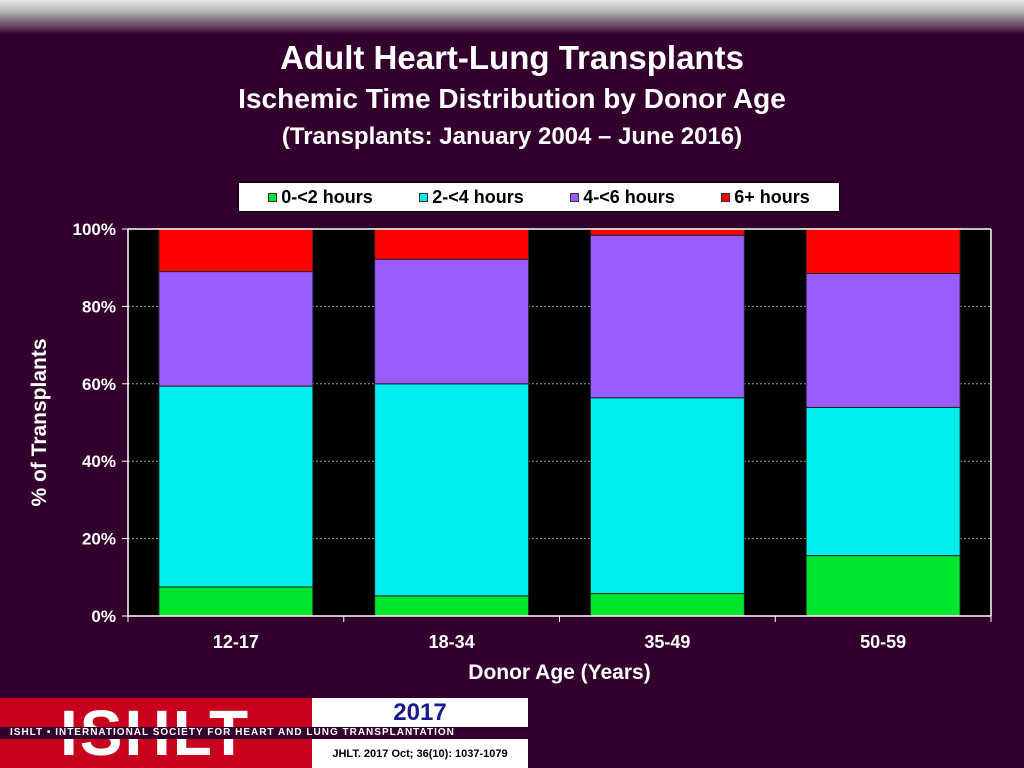 The width and height of the screenshot is (1024, 768). What do you see at coordinates (420, 754) in the screenshot?
I see `footer-citation: JHLT. 2017 Oct; 36(10): 1037-1079` at bounding box center [420, 754].